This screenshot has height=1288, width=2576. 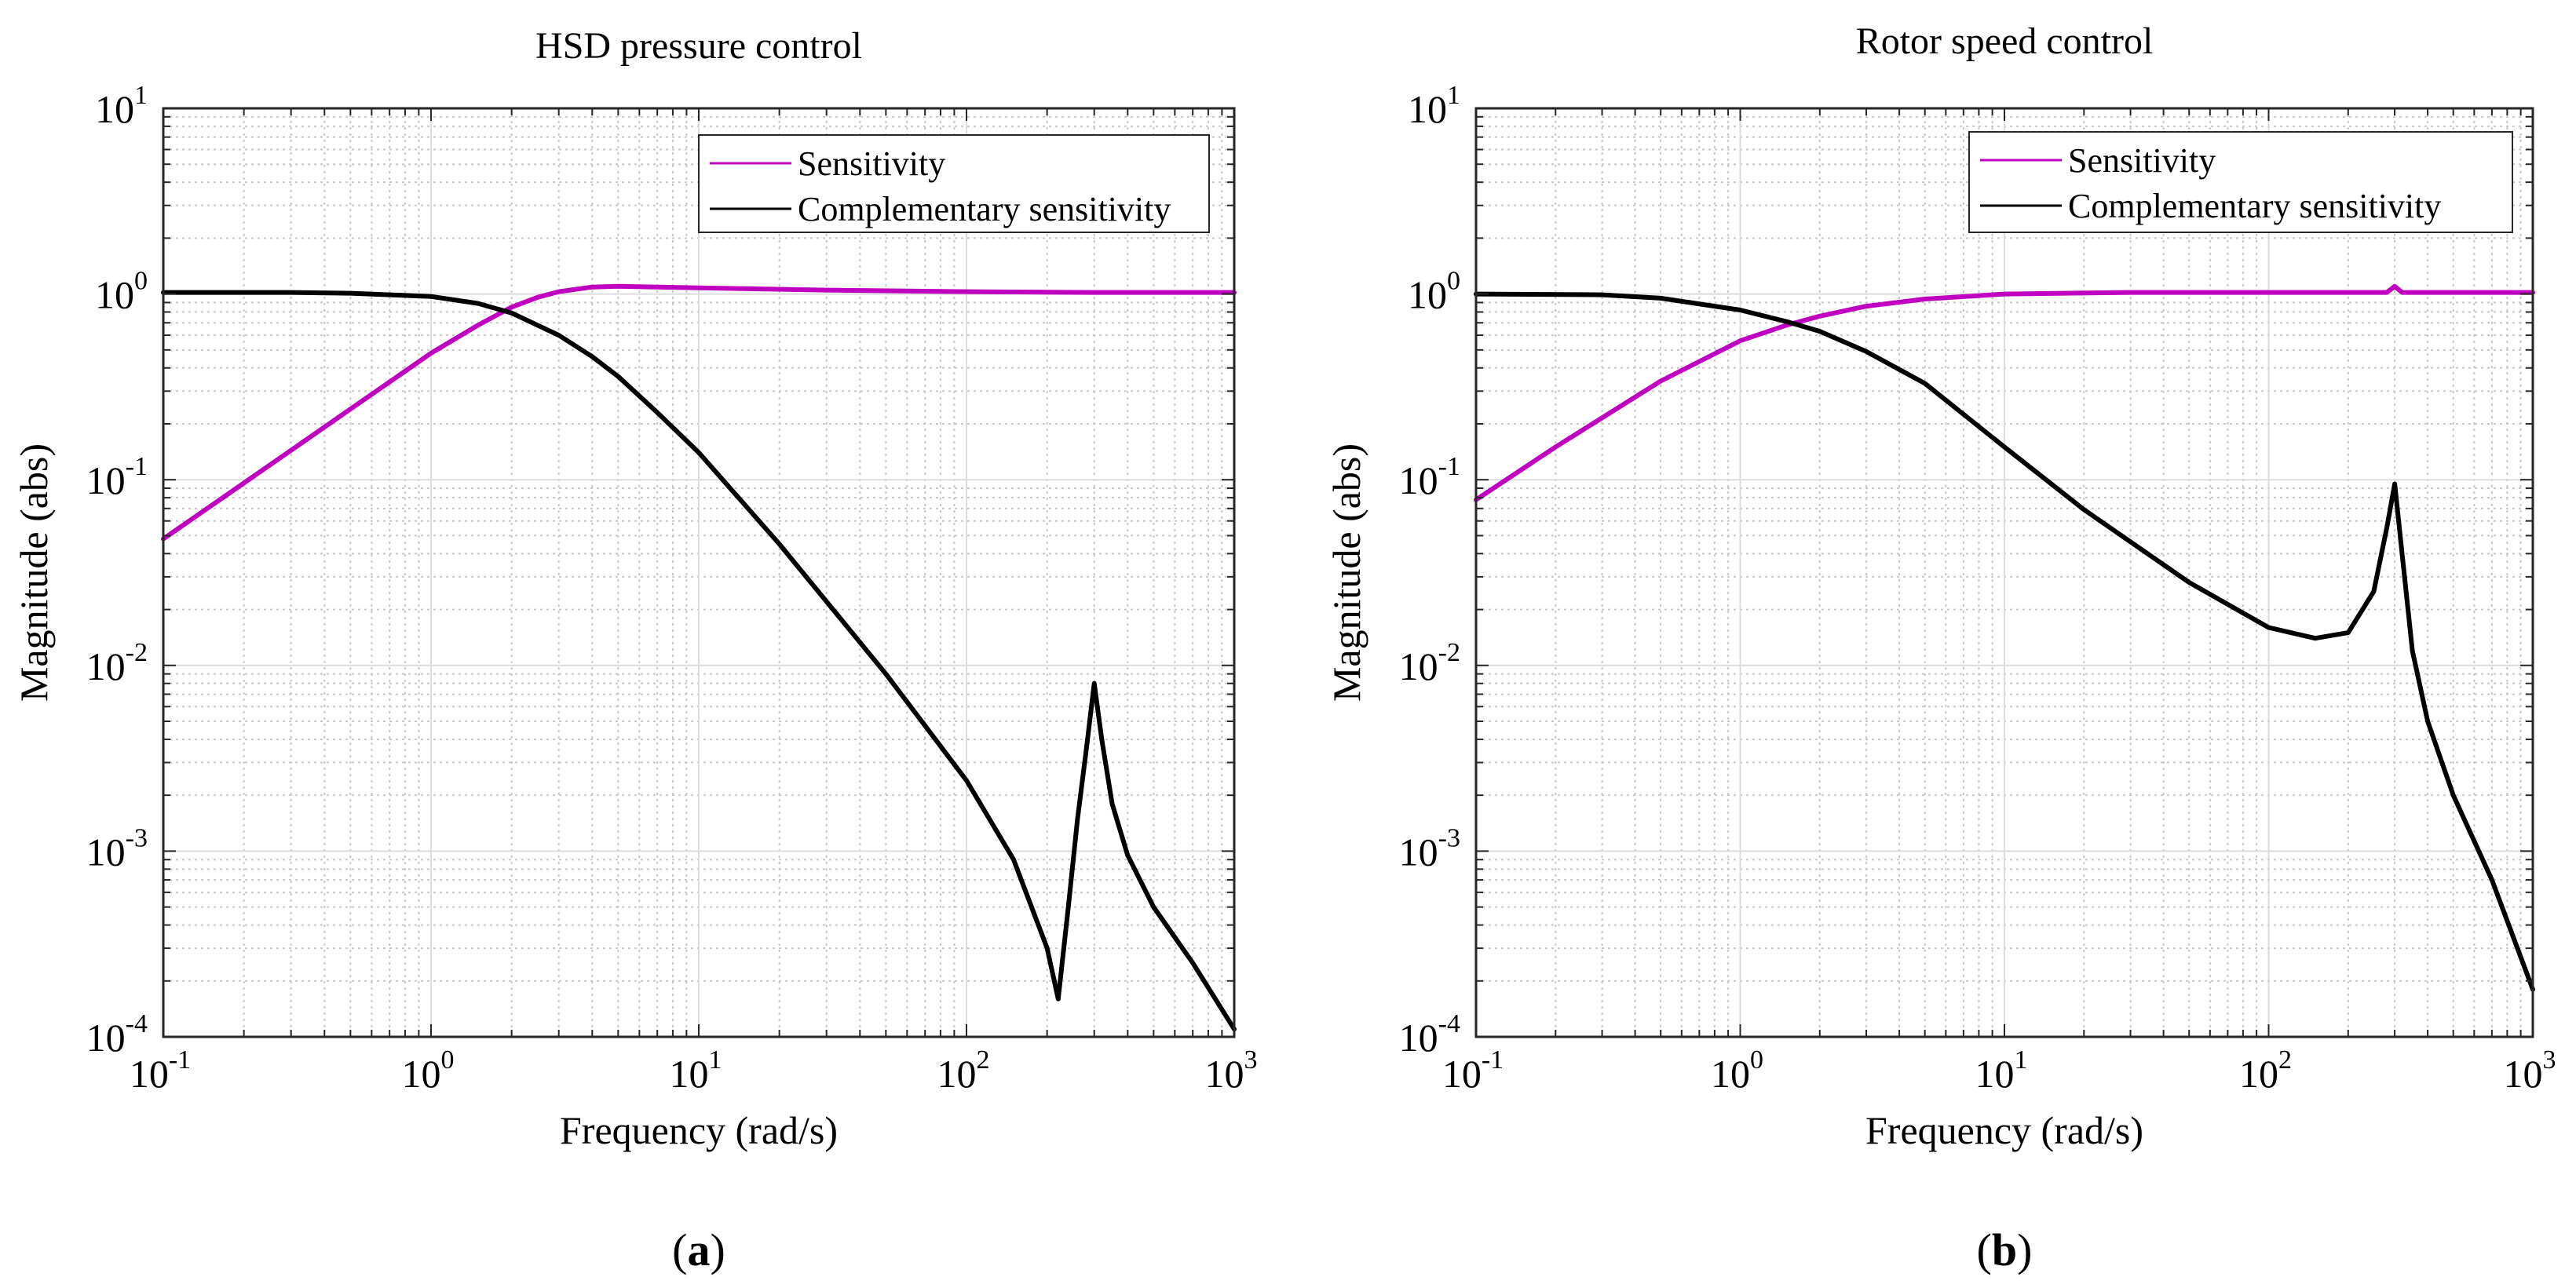 I want to click on panel-caption: (a), so click(x=698, y=1249).